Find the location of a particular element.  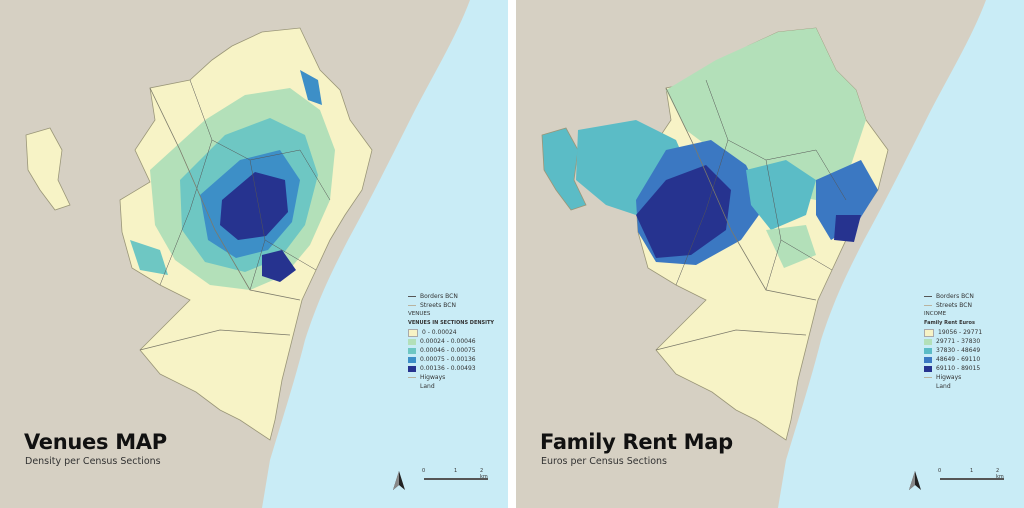

right-map-title: Family Rent Map is located at coordinates (636, 442).